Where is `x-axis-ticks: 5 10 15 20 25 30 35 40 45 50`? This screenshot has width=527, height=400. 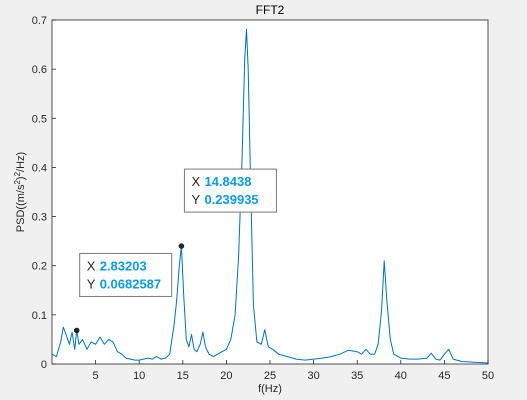
x-axis-ticks: 5 10 15 20 25 30 35 40 45 50 is located at coordinates (293, 371).